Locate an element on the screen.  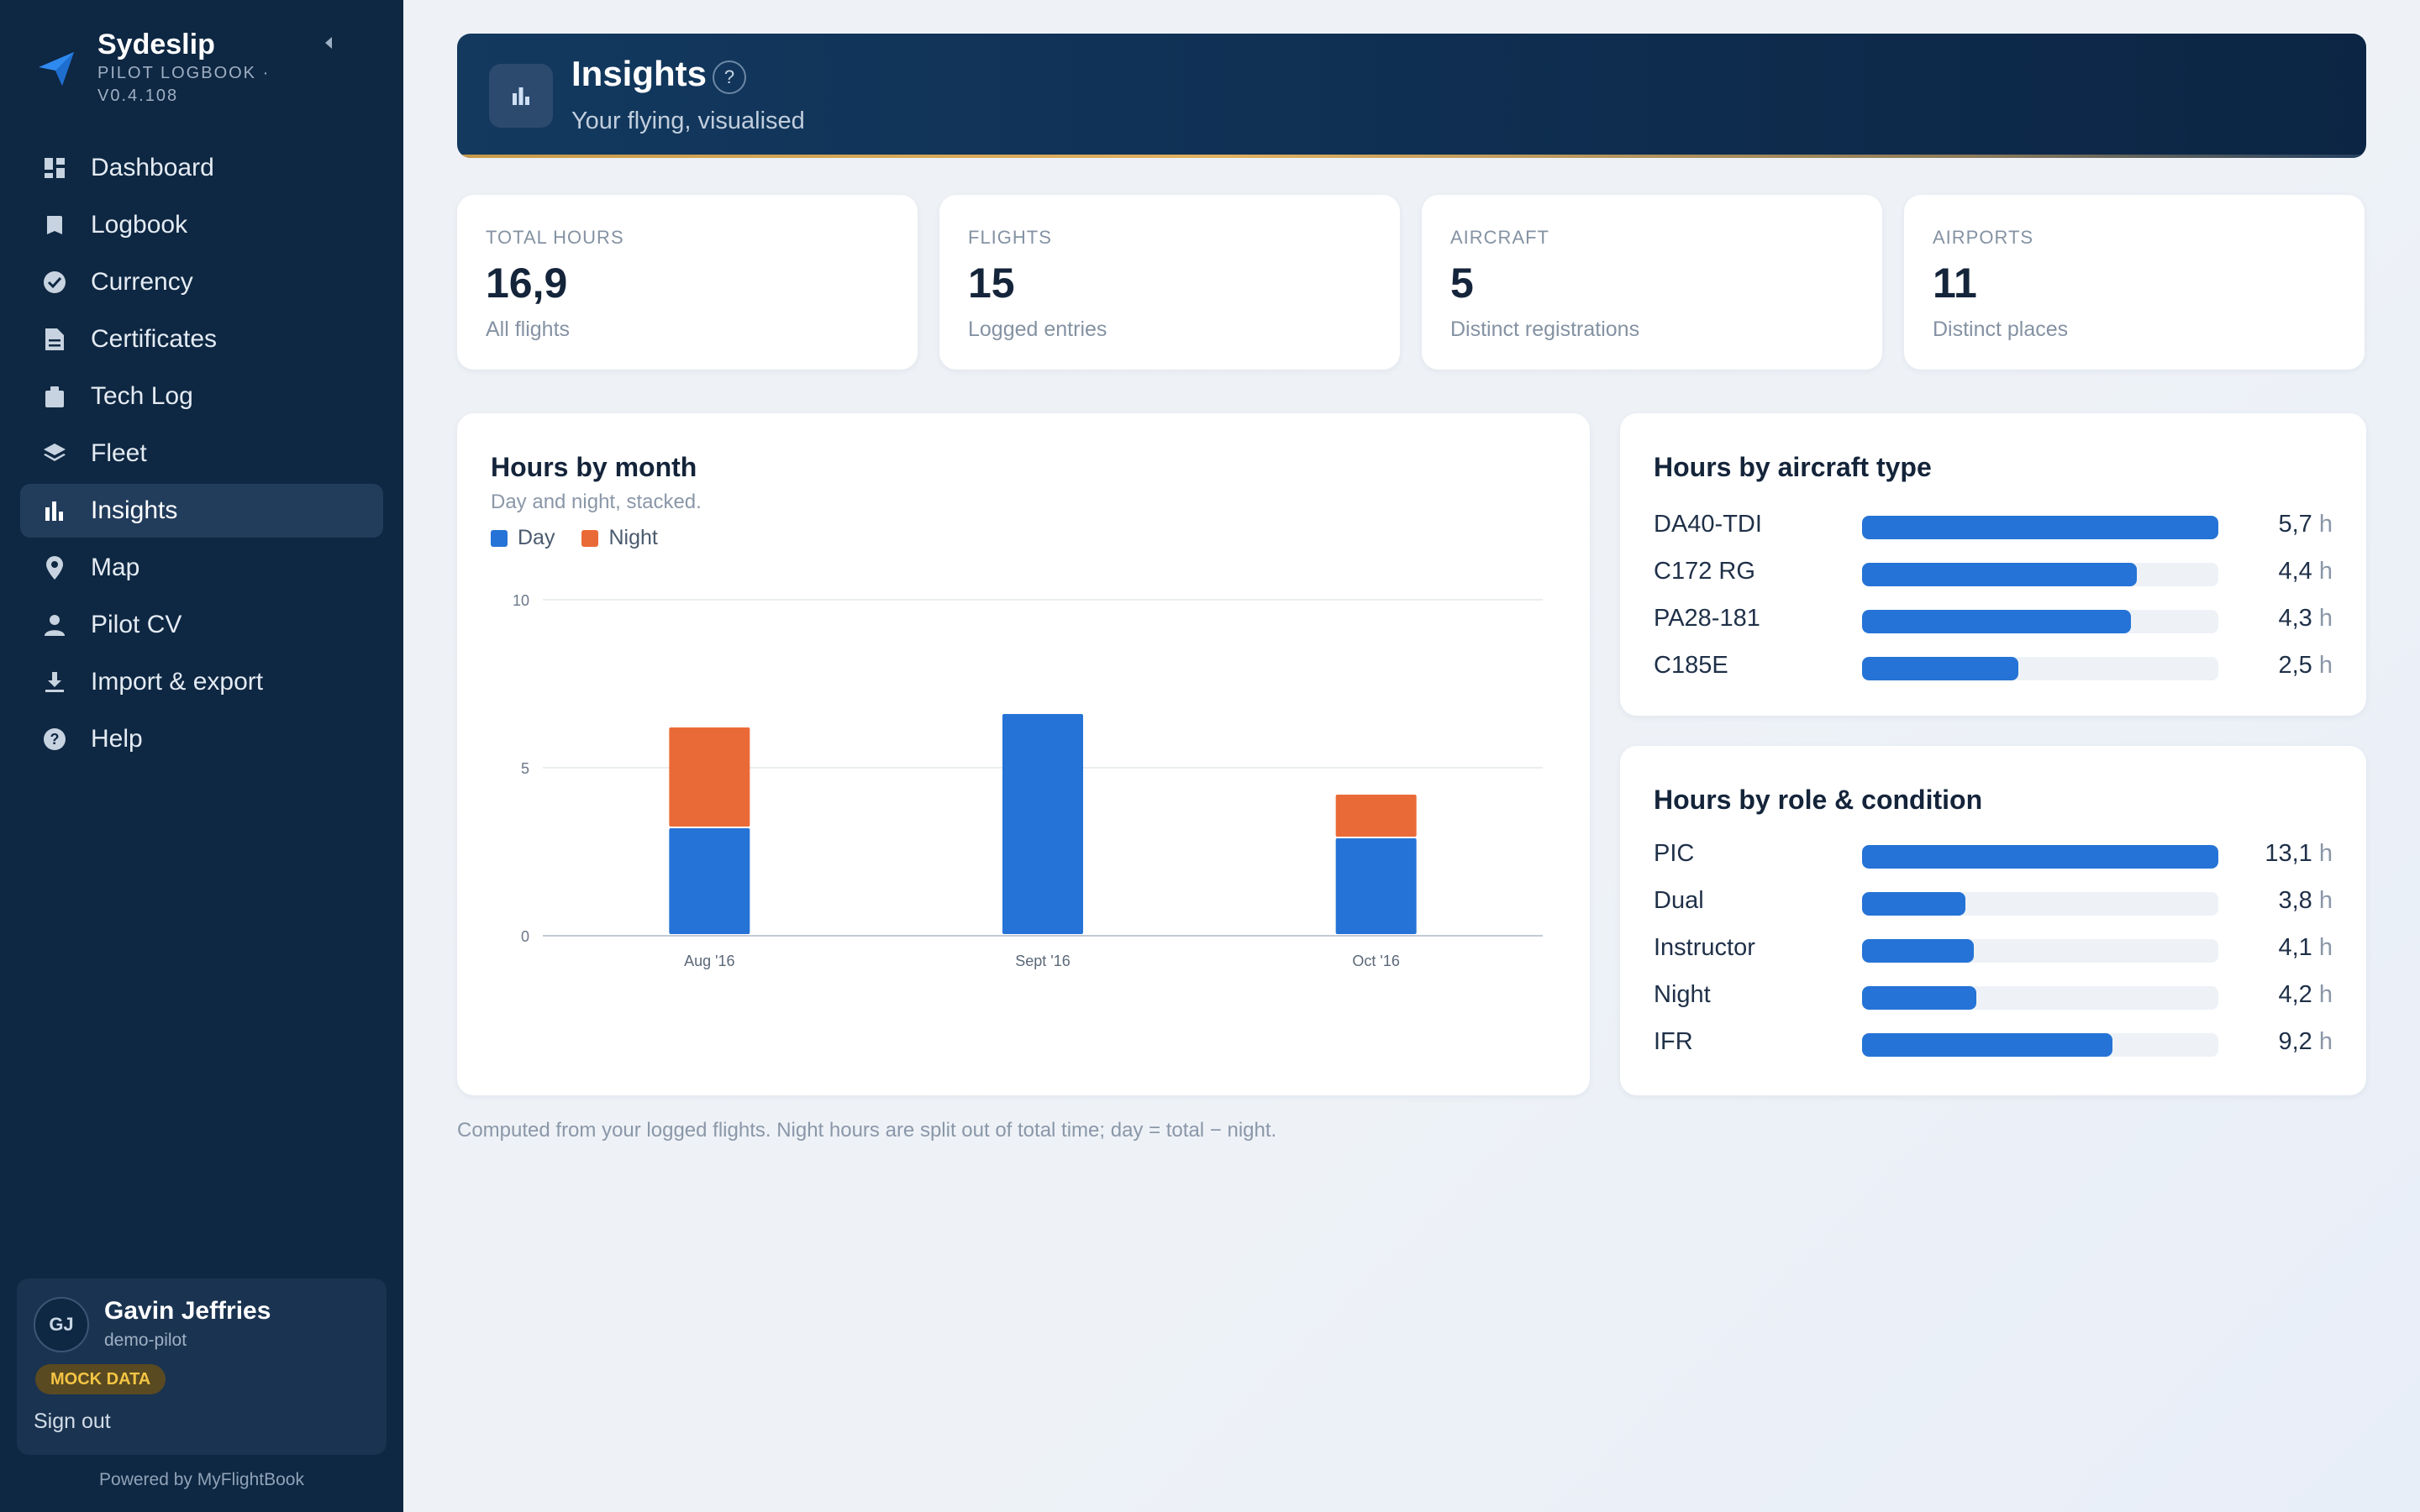
page-header: Insights ? Your flying, visualised is located at coordinates (1411, 96).